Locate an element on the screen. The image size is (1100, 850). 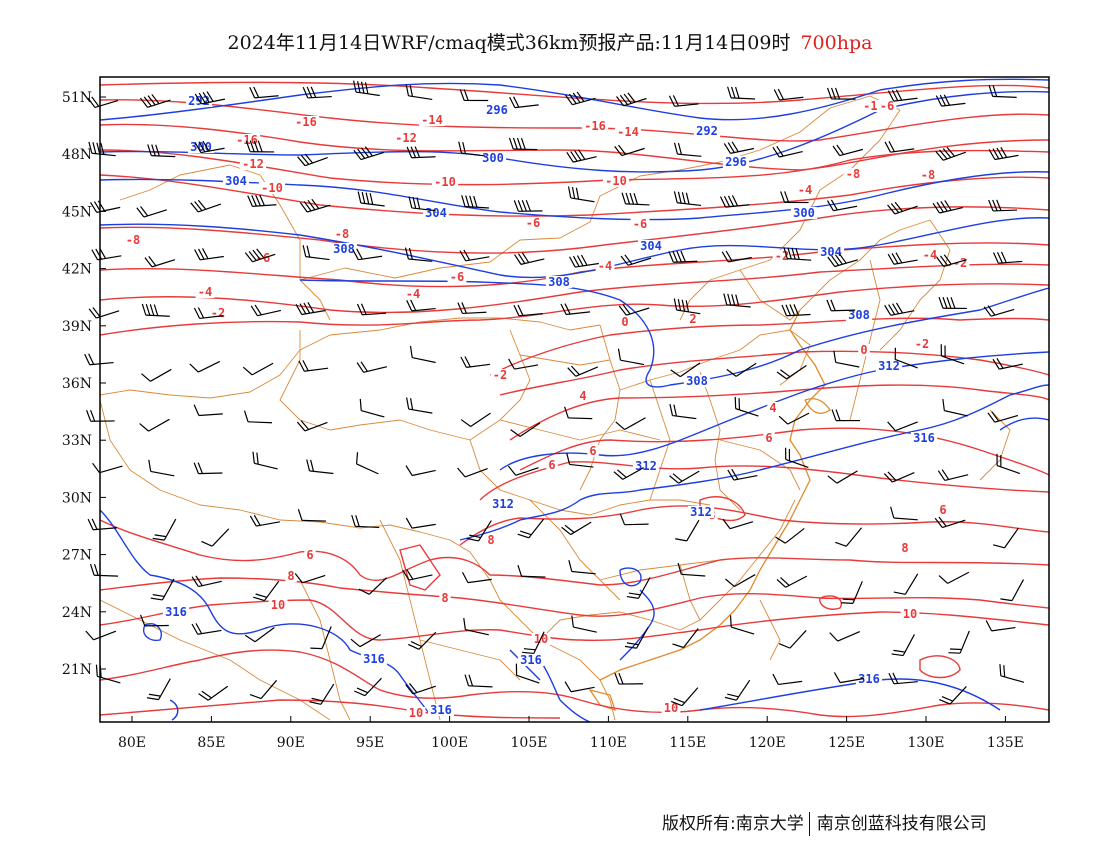
temperature-label: -8 is located at coordinates (342, 234).